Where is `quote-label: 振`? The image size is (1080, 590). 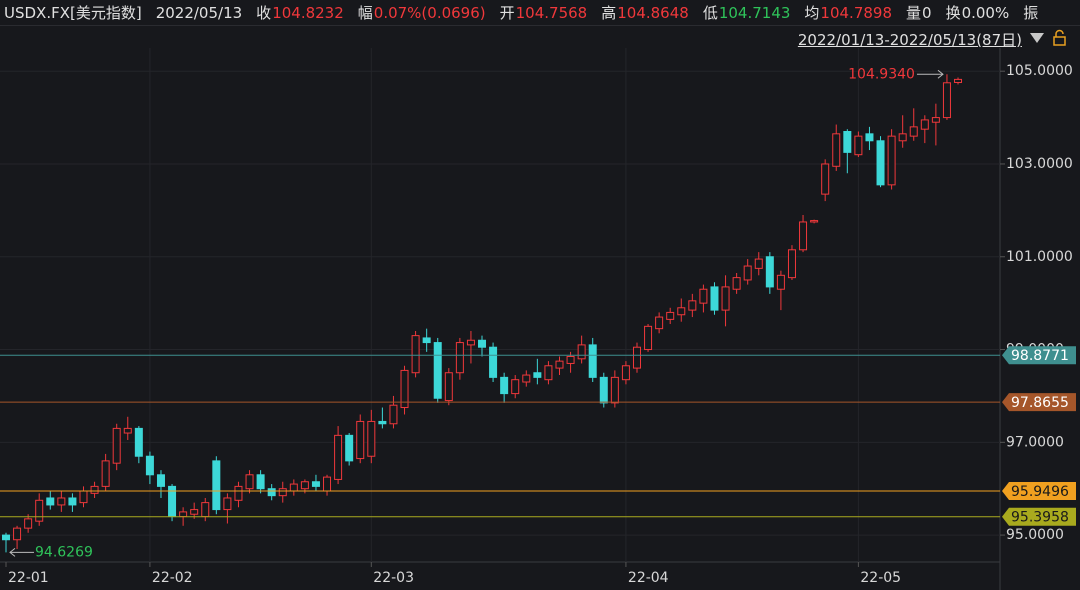
quote-label: 振 is located at coordinates (1031, 13).